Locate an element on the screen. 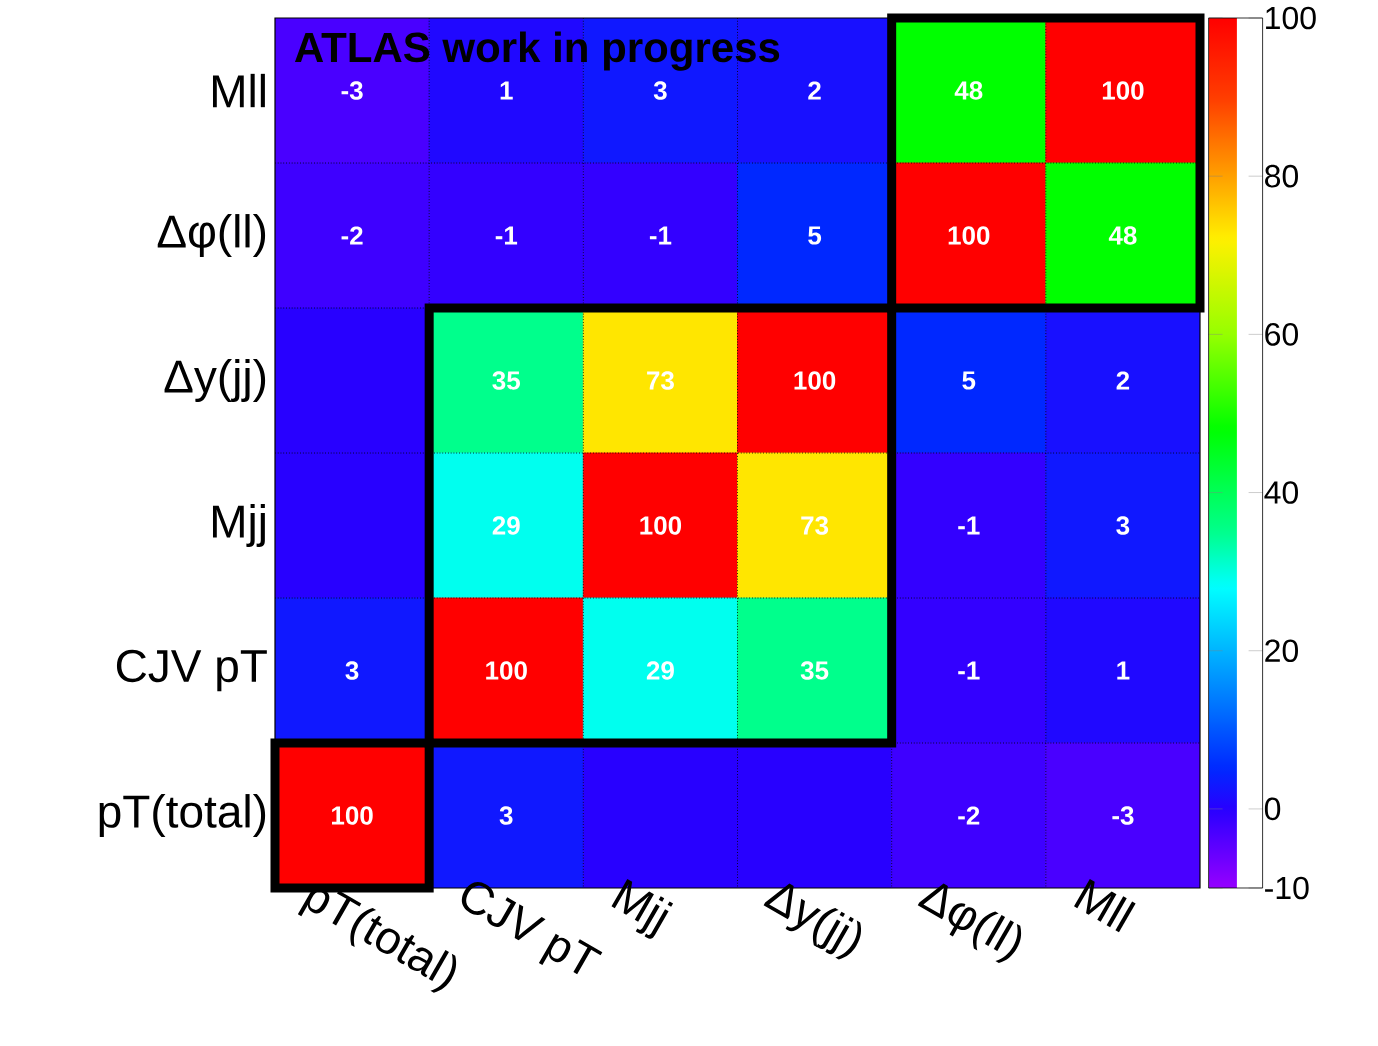  color-bar-label: 100 is located at coordinates (1291, 18).